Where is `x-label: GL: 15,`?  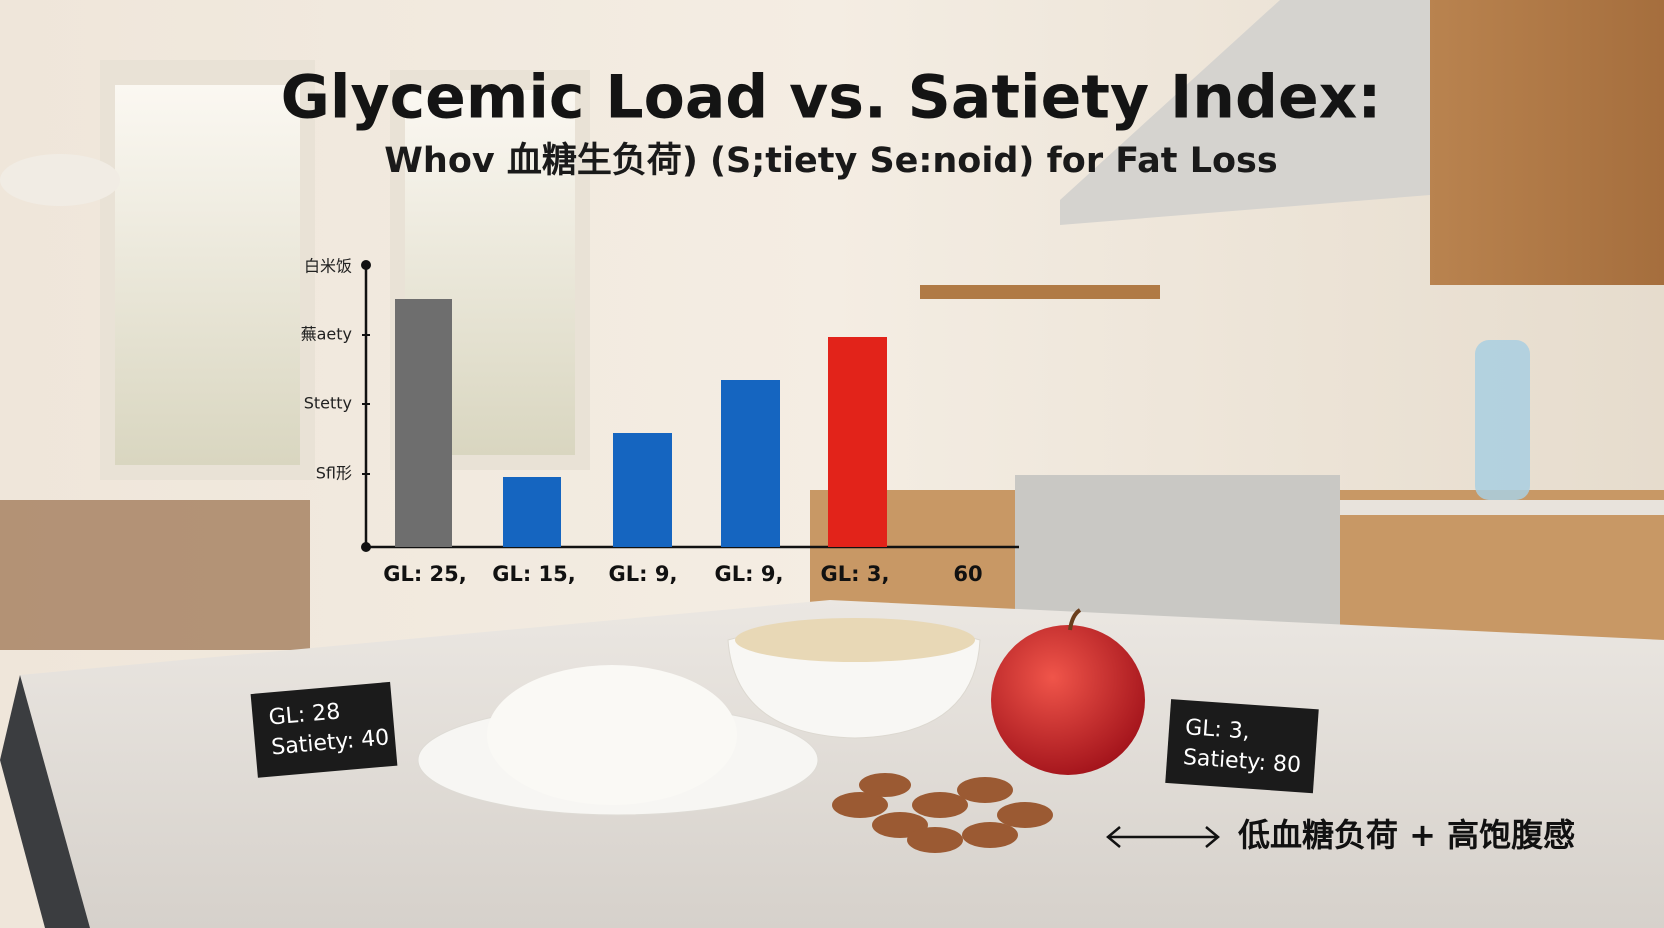
x-label: GL: 15, is located at coordinates (534, 574).